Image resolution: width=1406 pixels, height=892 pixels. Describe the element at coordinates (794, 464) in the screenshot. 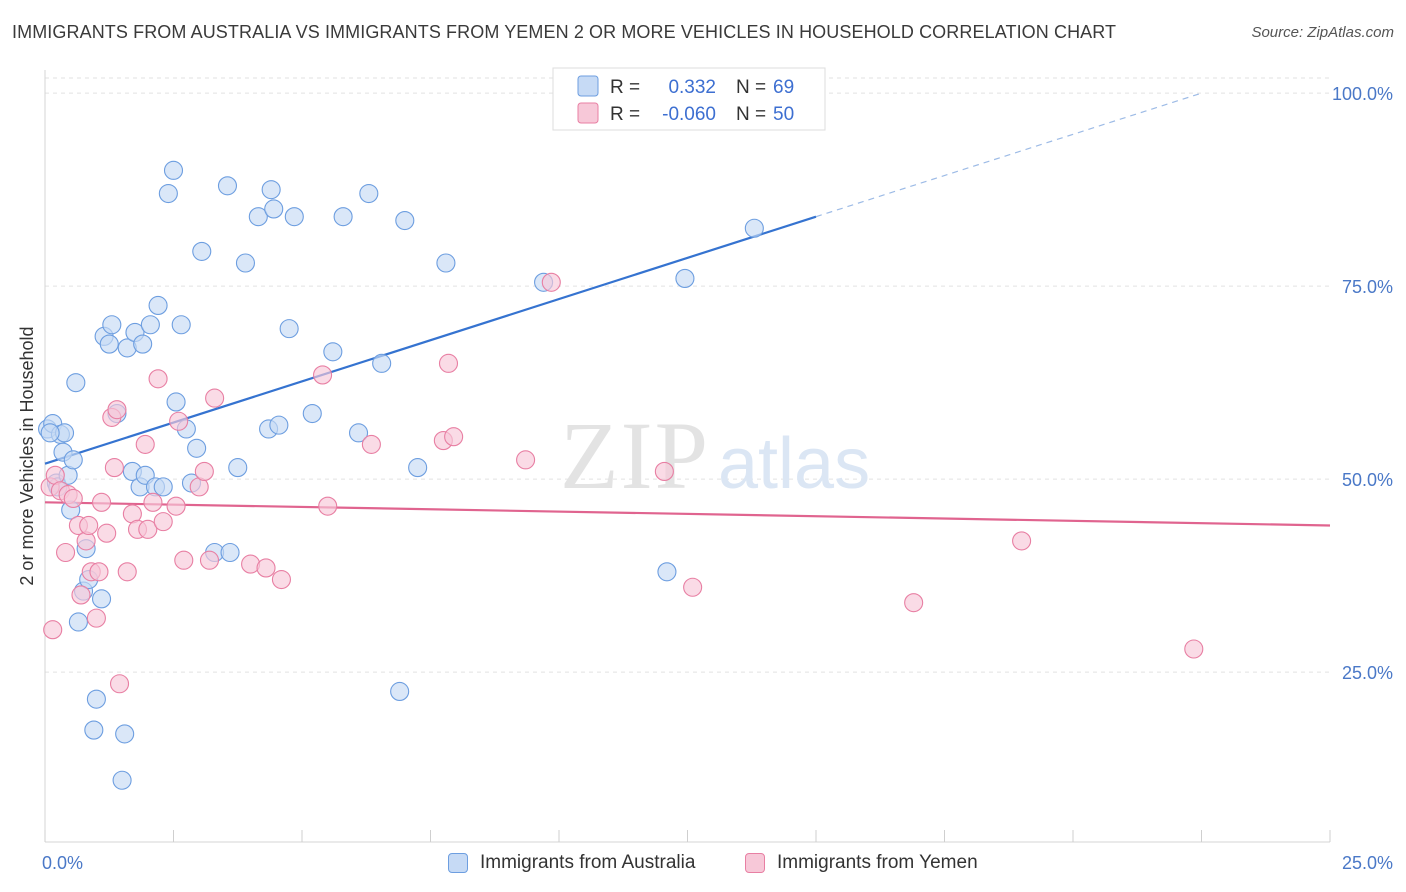

I see `watermark-atlas: atlas` at that location.